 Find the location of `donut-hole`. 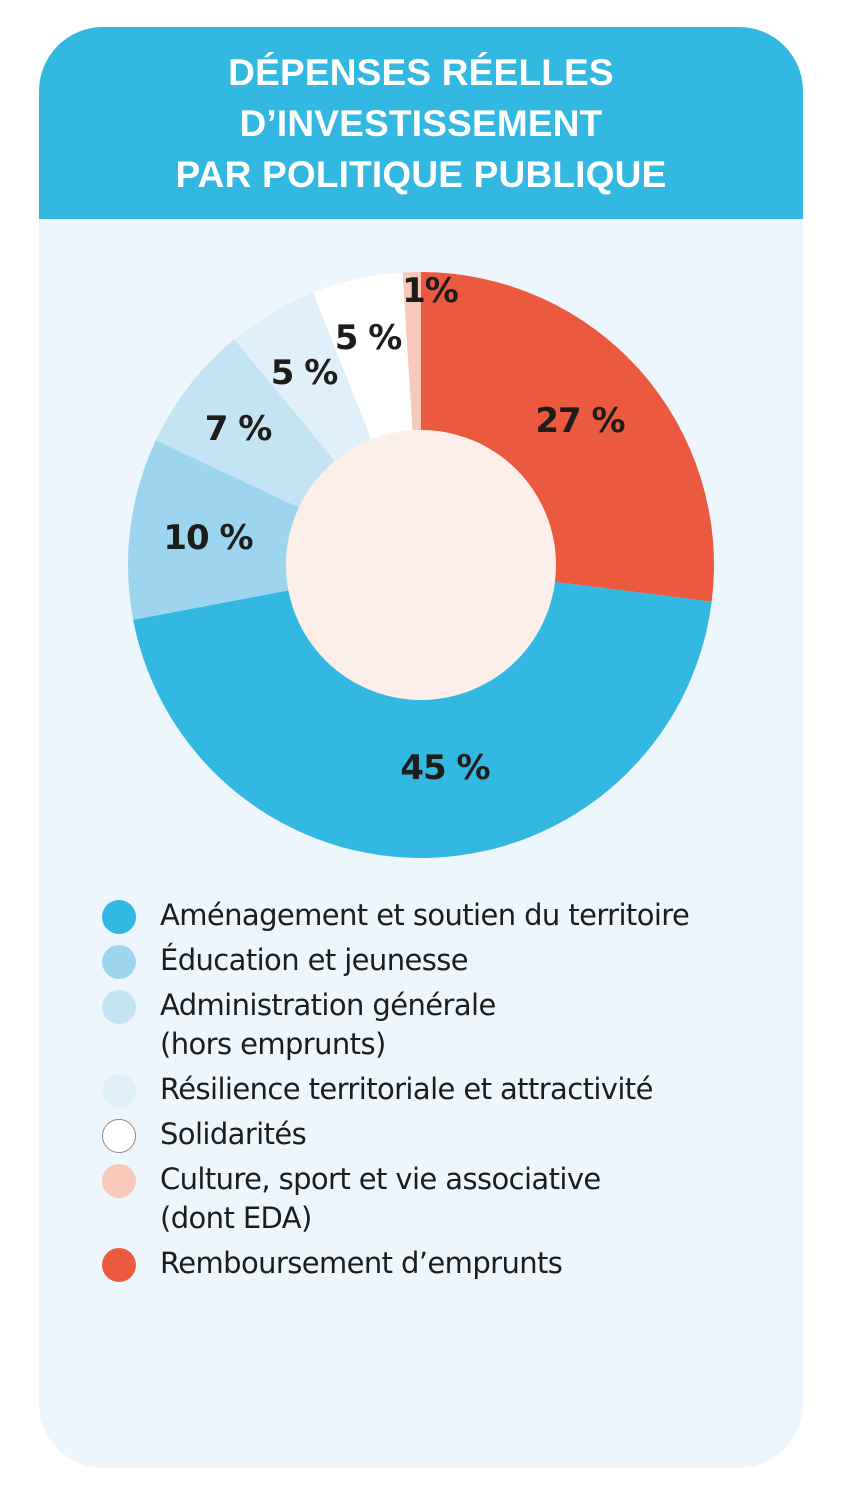

donut-hole is located at coordinates (421, 565).